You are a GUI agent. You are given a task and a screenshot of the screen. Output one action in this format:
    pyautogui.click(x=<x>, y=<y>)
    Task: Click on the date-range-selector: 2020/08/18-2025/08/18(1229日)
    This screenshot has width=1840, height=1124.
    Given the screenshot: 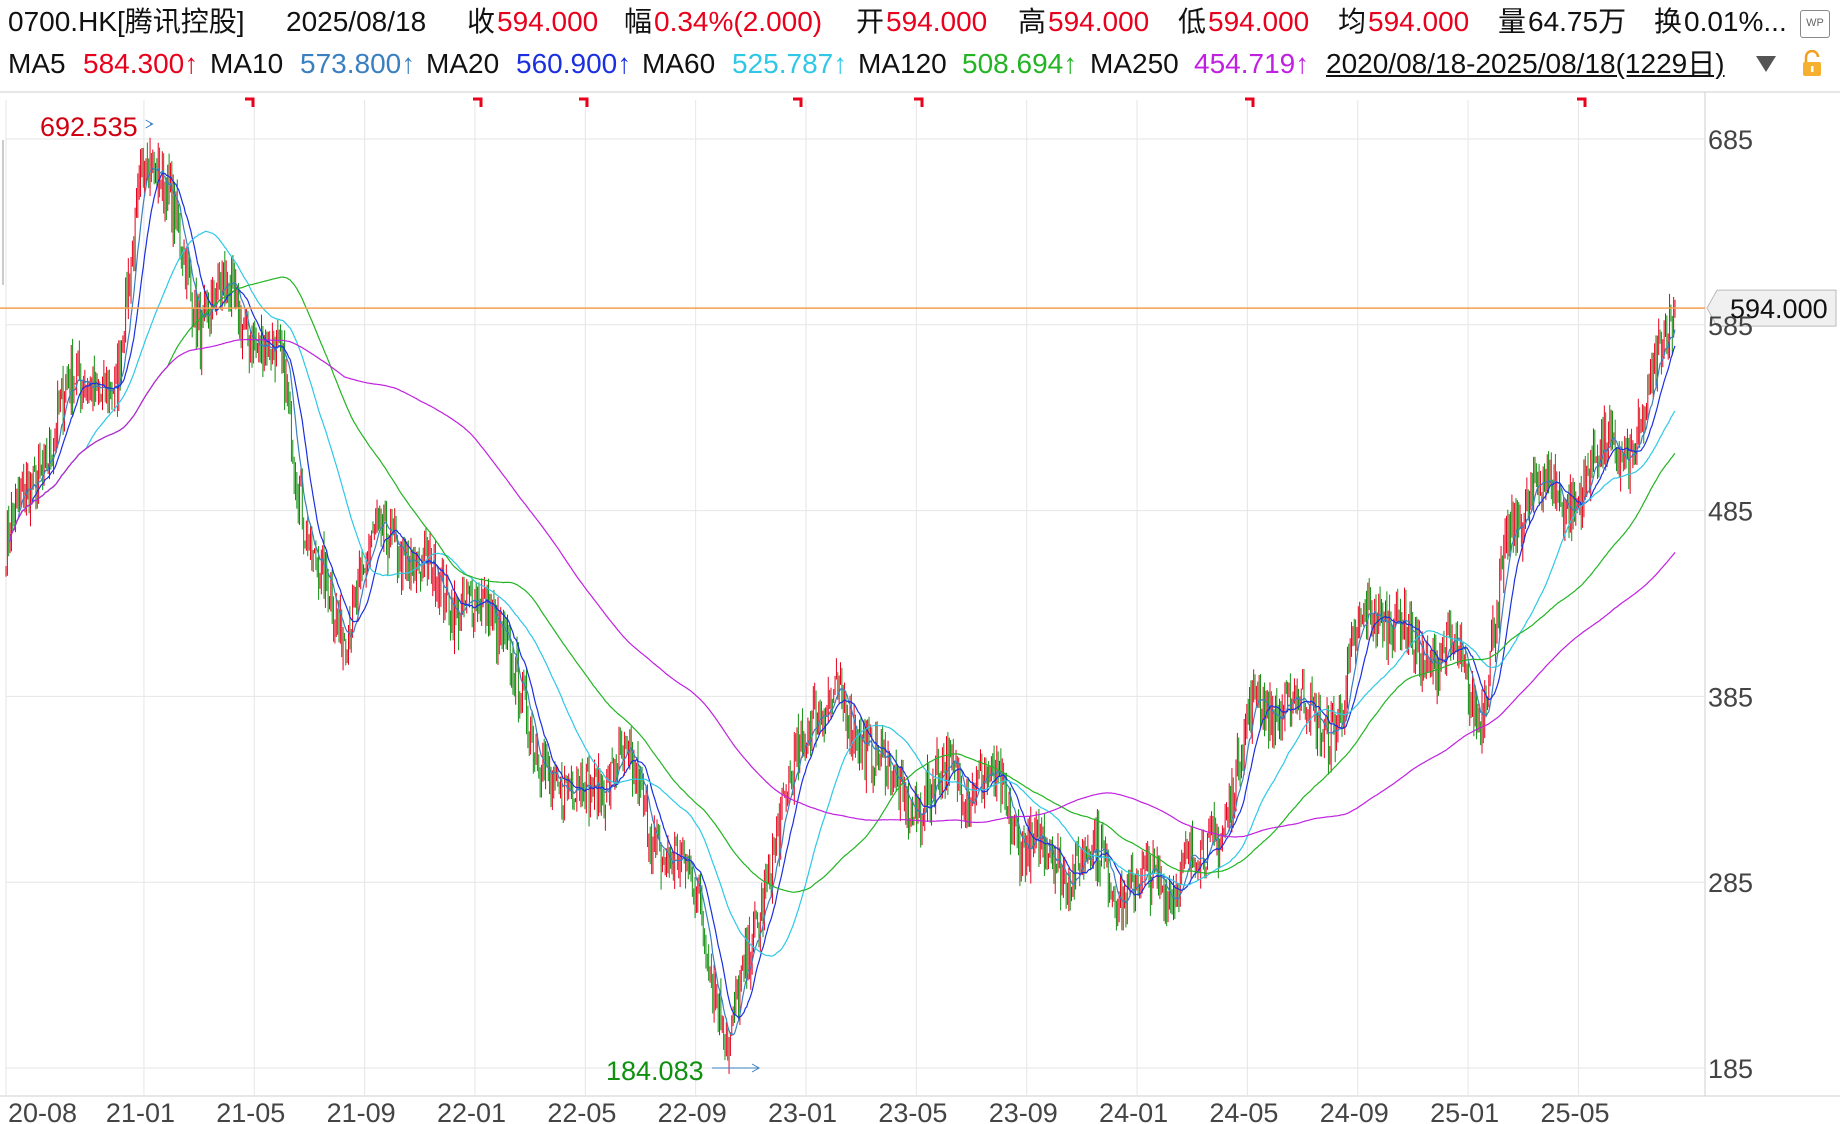 What is the action you would take?
    pyautogui.click(x=1525, y=63)
    